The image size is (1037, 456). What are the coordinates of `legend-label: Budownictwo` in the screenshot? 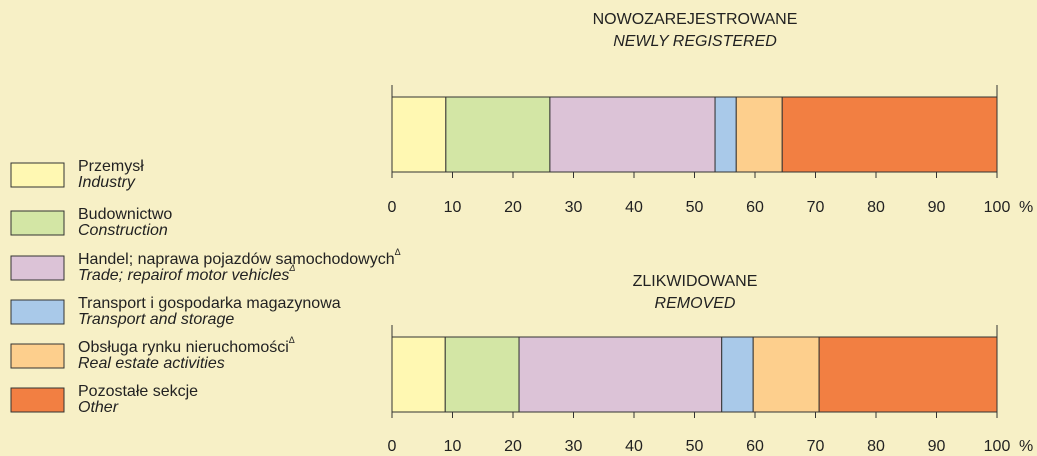 It's located at (125, 214).